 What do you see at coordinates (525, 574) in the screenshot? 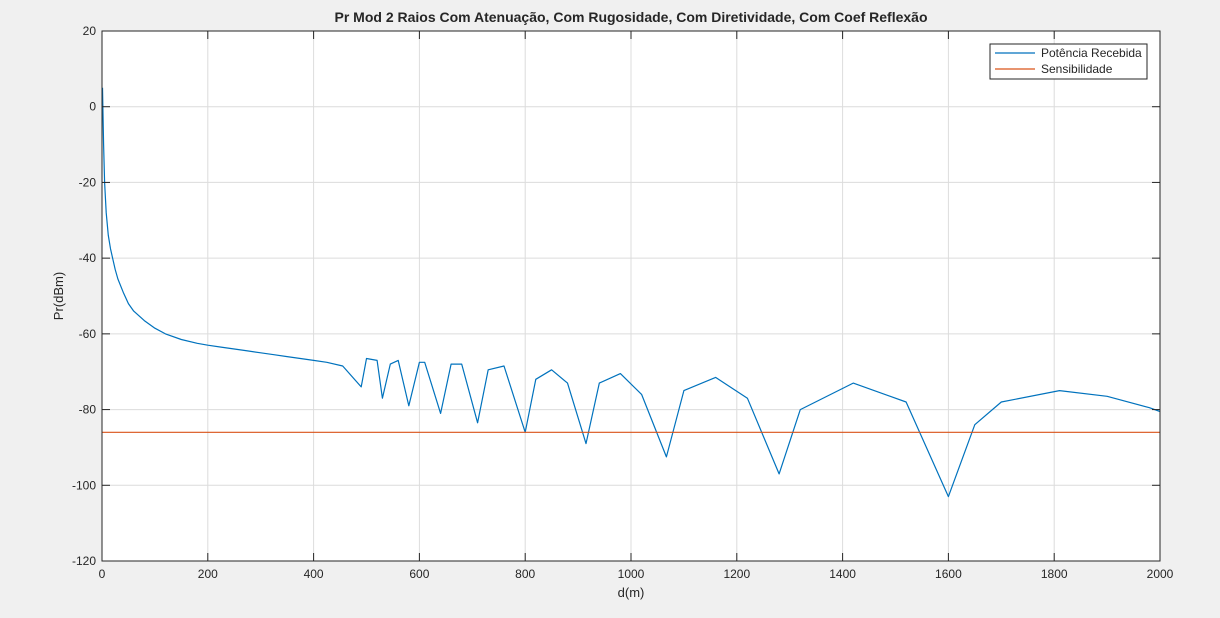
I see `x-tick-label: 800` at bounding box center [525, 574].